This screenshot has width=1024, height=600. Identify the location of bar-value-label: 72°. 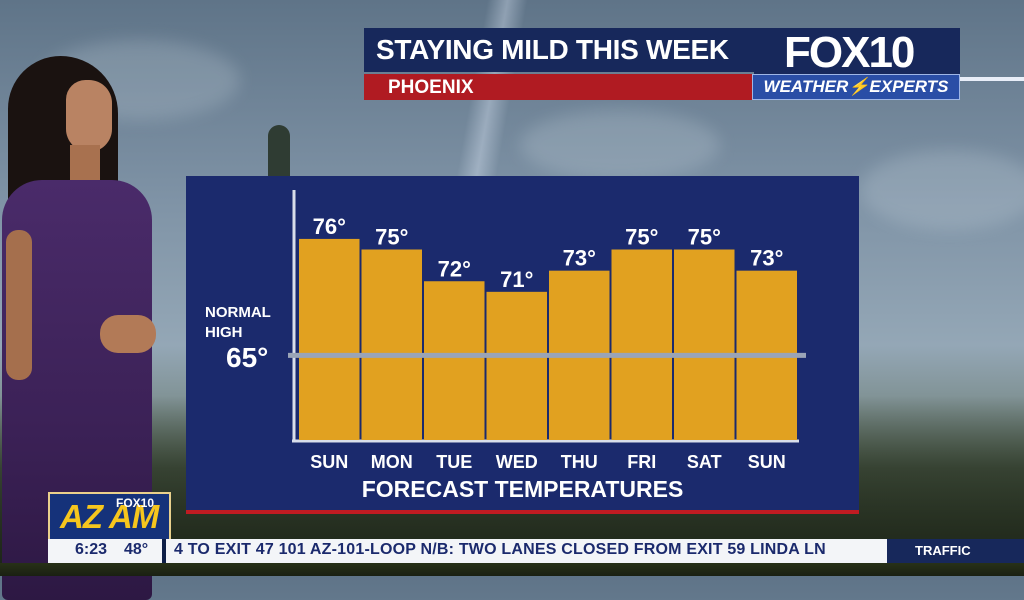
(454, 268).